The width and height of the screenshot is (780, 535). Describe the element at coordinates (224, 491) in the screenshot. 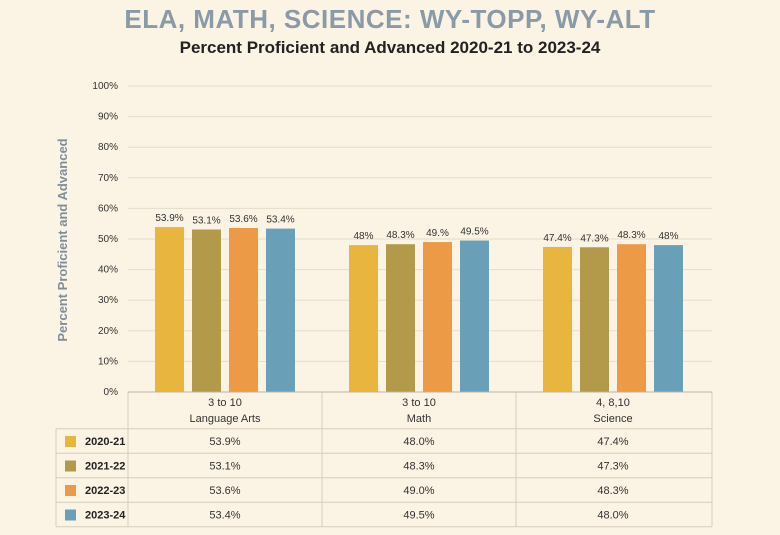

I see `table-cell: 53.6%` at that location.